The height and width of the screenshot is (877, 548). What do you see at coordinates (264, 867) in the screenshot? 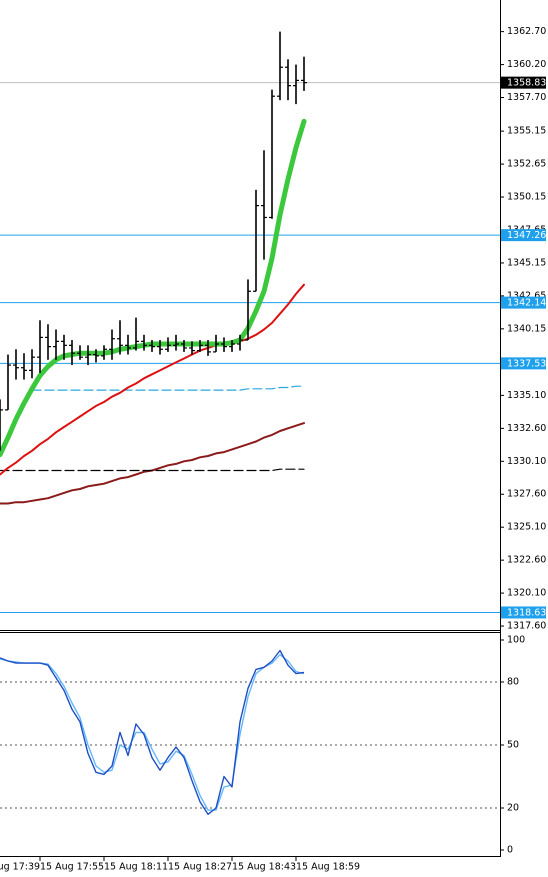
I see `x-tick-label: 15 Aug 18:43` at bounding box center [264, 867].